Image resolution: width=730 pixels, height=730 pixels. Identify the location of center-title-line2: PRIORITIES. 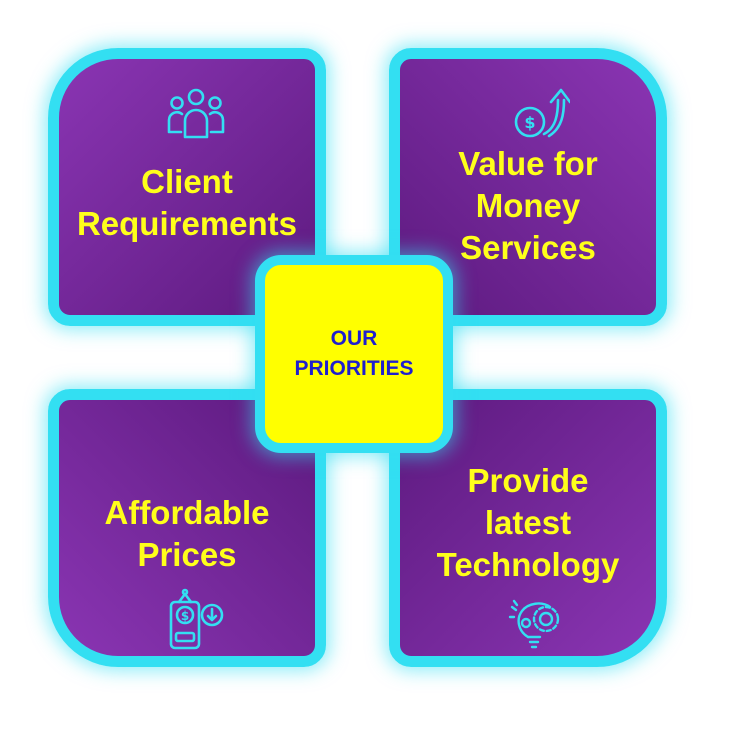
(354, 368).